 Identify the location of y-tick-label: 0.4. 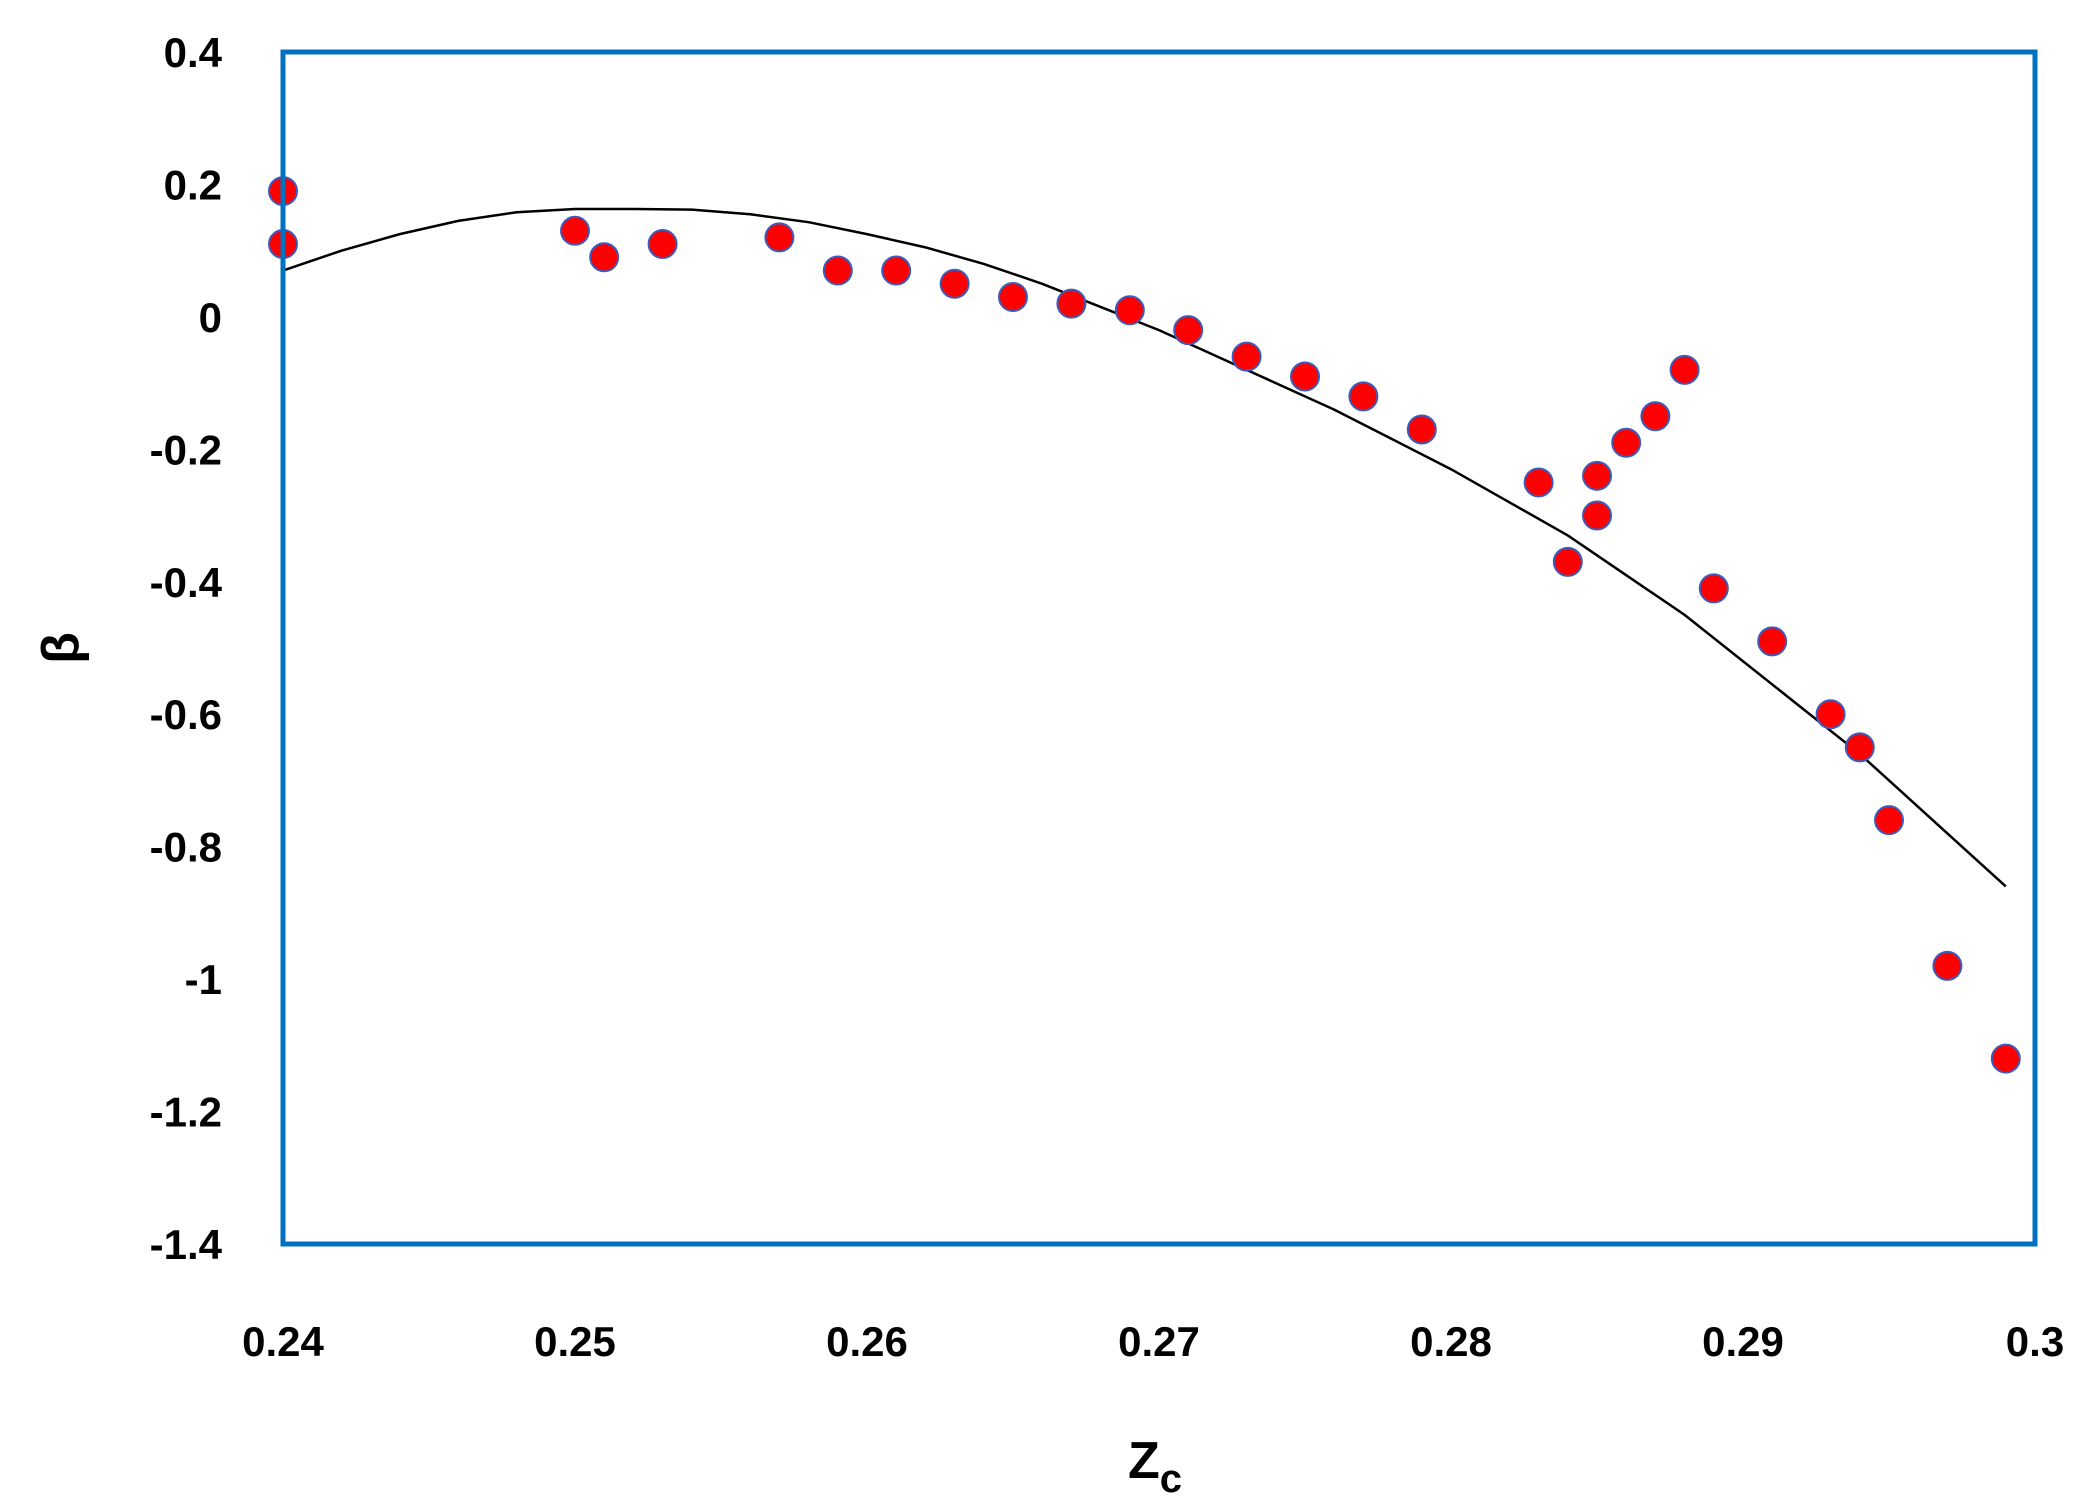
(193, 52).